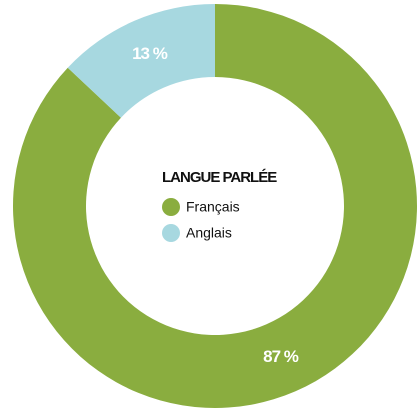 This screenshot has height=408, width=420. What do you see at coordinates (209, 233) in the screenshot?
I see `legend-label: Anglais` at bounding box center [209, 233].